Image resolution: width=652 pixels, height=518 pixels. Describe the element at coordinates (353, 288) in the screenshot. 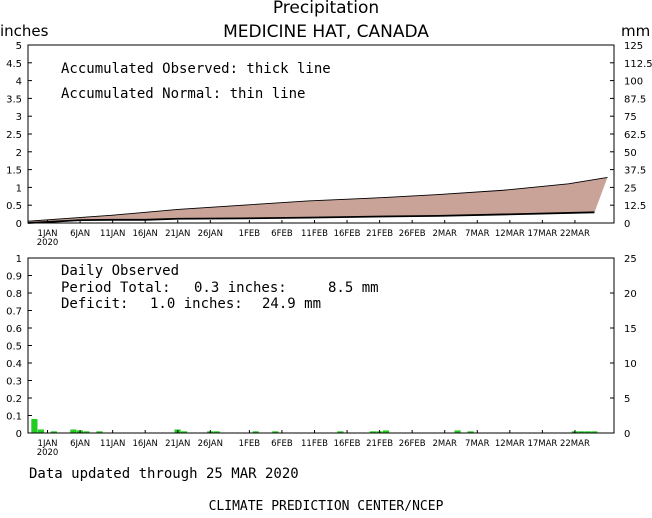

I see `period-total-mm: 8.5 mm` at that location.